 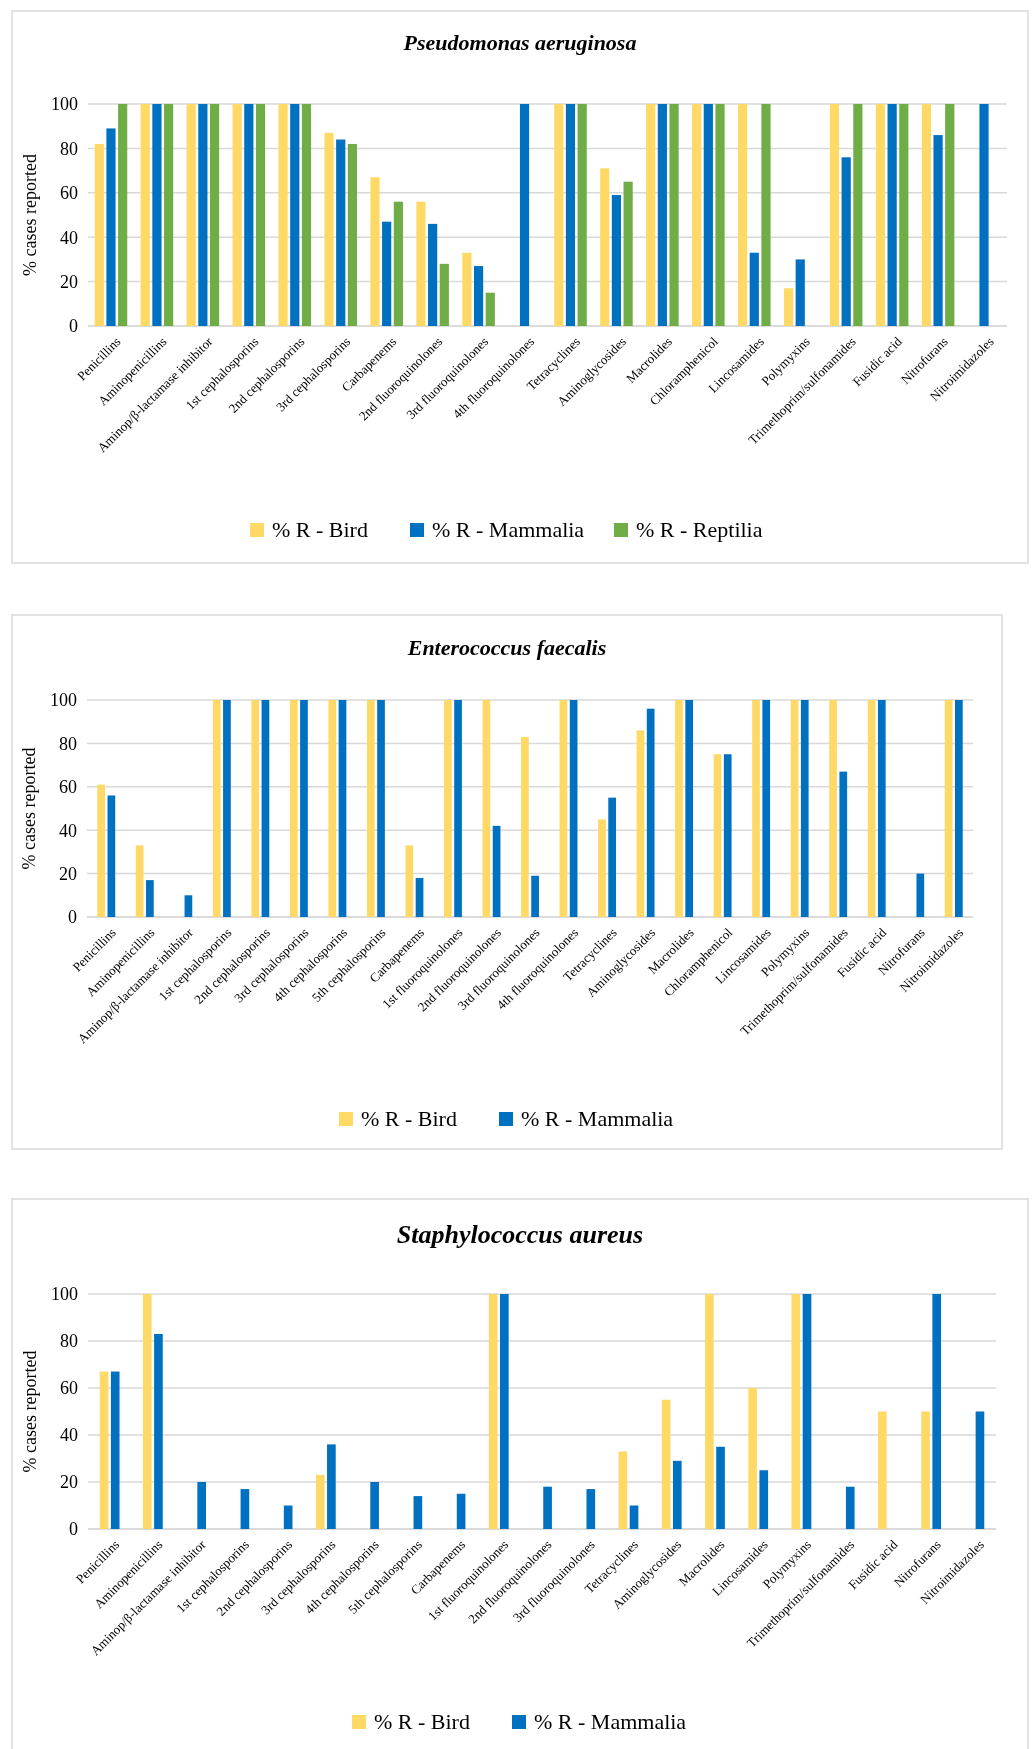 What do you see at coordinates (69, 281) in the screenshot?
I see `y-tick-label: 20` at bounding box center [69, 281].